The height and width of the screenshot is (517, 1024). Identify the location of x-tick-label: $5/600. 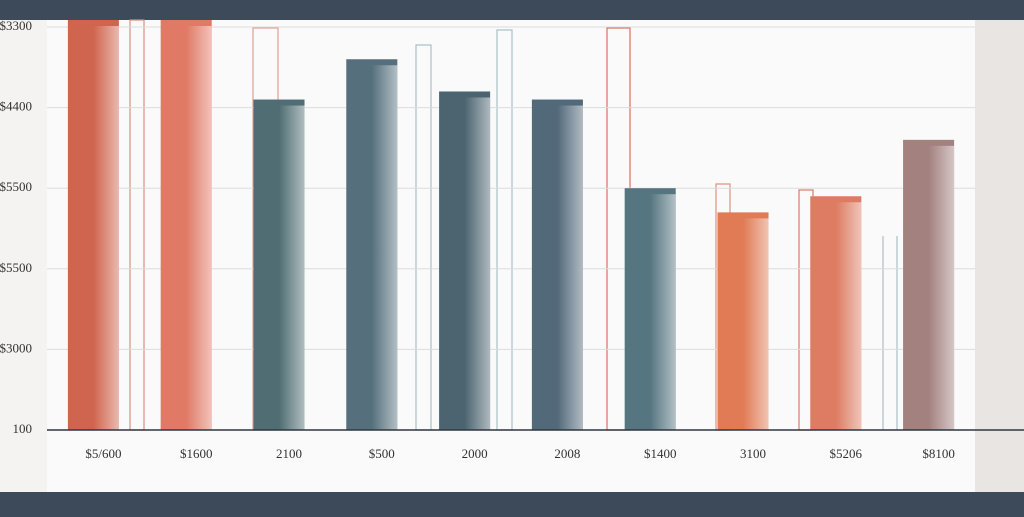
(103, 453).